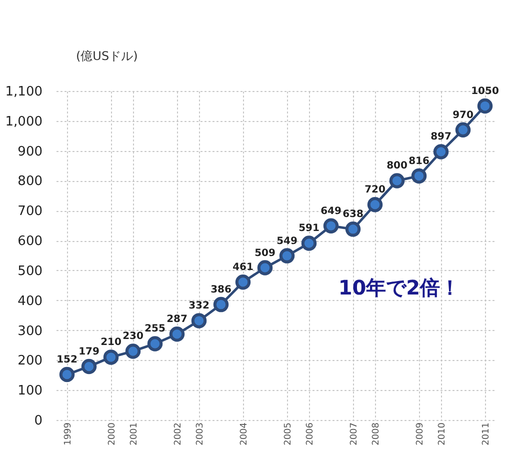 The width and height of the screenshot is (510, 449). Describe the element at coordinates (289, 434) in the screenshot. I see `x-tick-label: 2005` at that location.